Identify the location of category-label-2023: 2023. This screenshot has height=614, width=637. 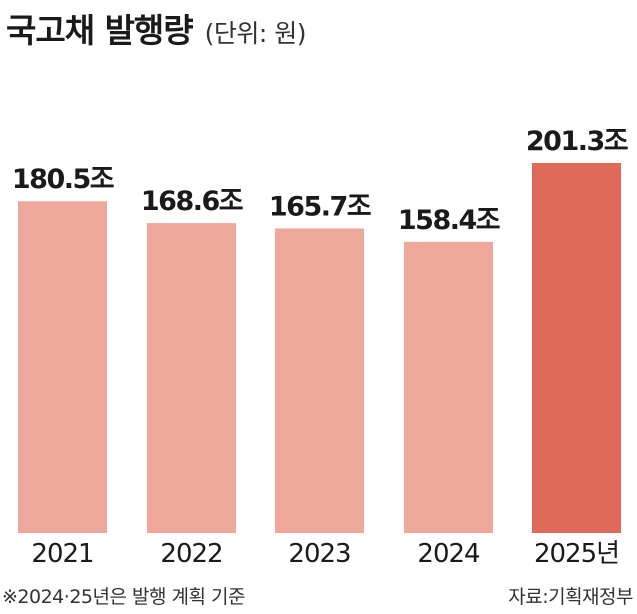
(319, 554).